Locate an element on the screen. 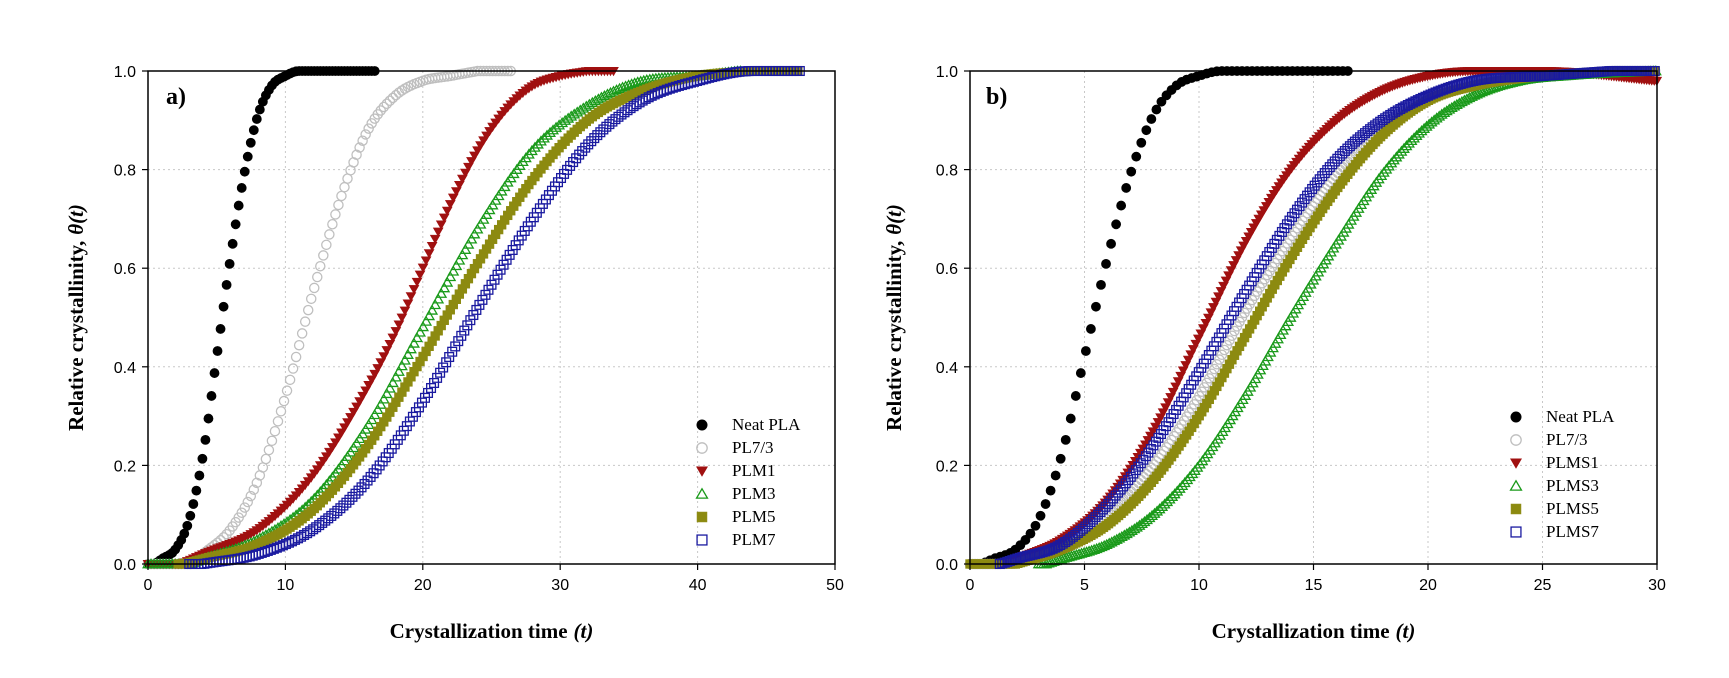  x-tick-label: 0 is located at coordinates (970, 585).